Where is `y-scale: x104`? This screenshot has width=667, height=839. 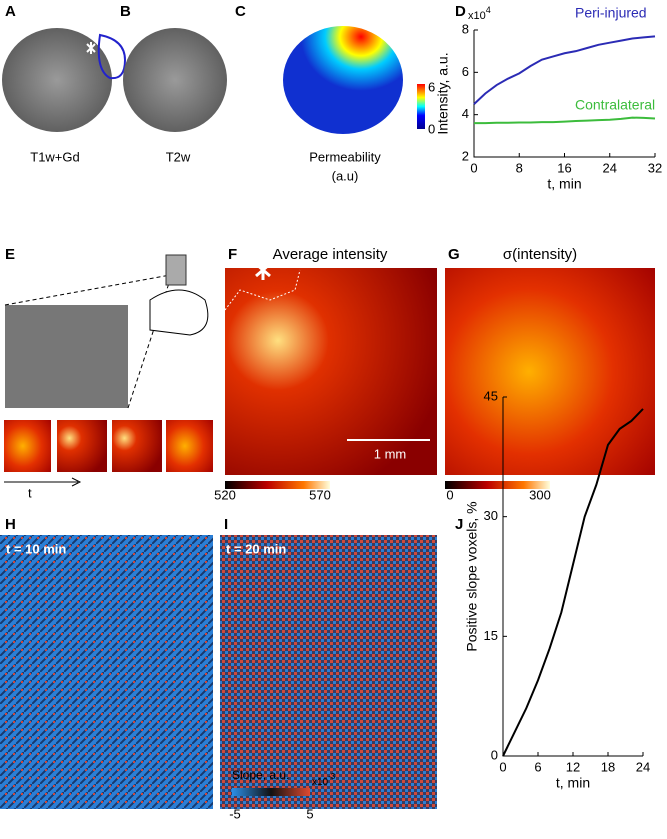 y-scale: x104 is located at coordinates (479, 13).